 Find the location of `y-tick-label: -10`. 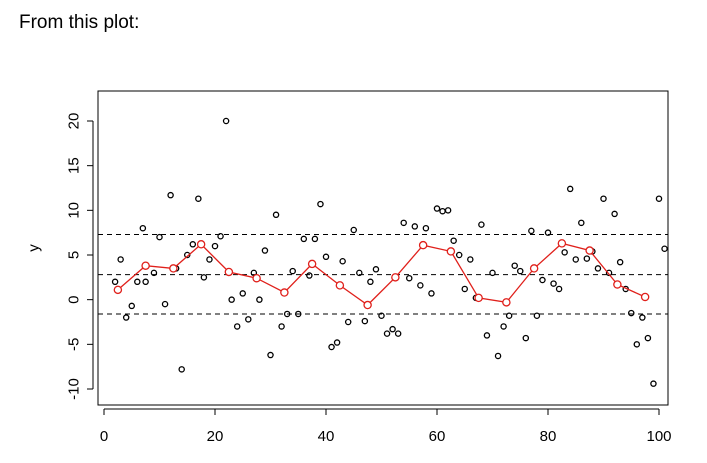

y-tick-label: -10 is located at coordinates (74, 389).